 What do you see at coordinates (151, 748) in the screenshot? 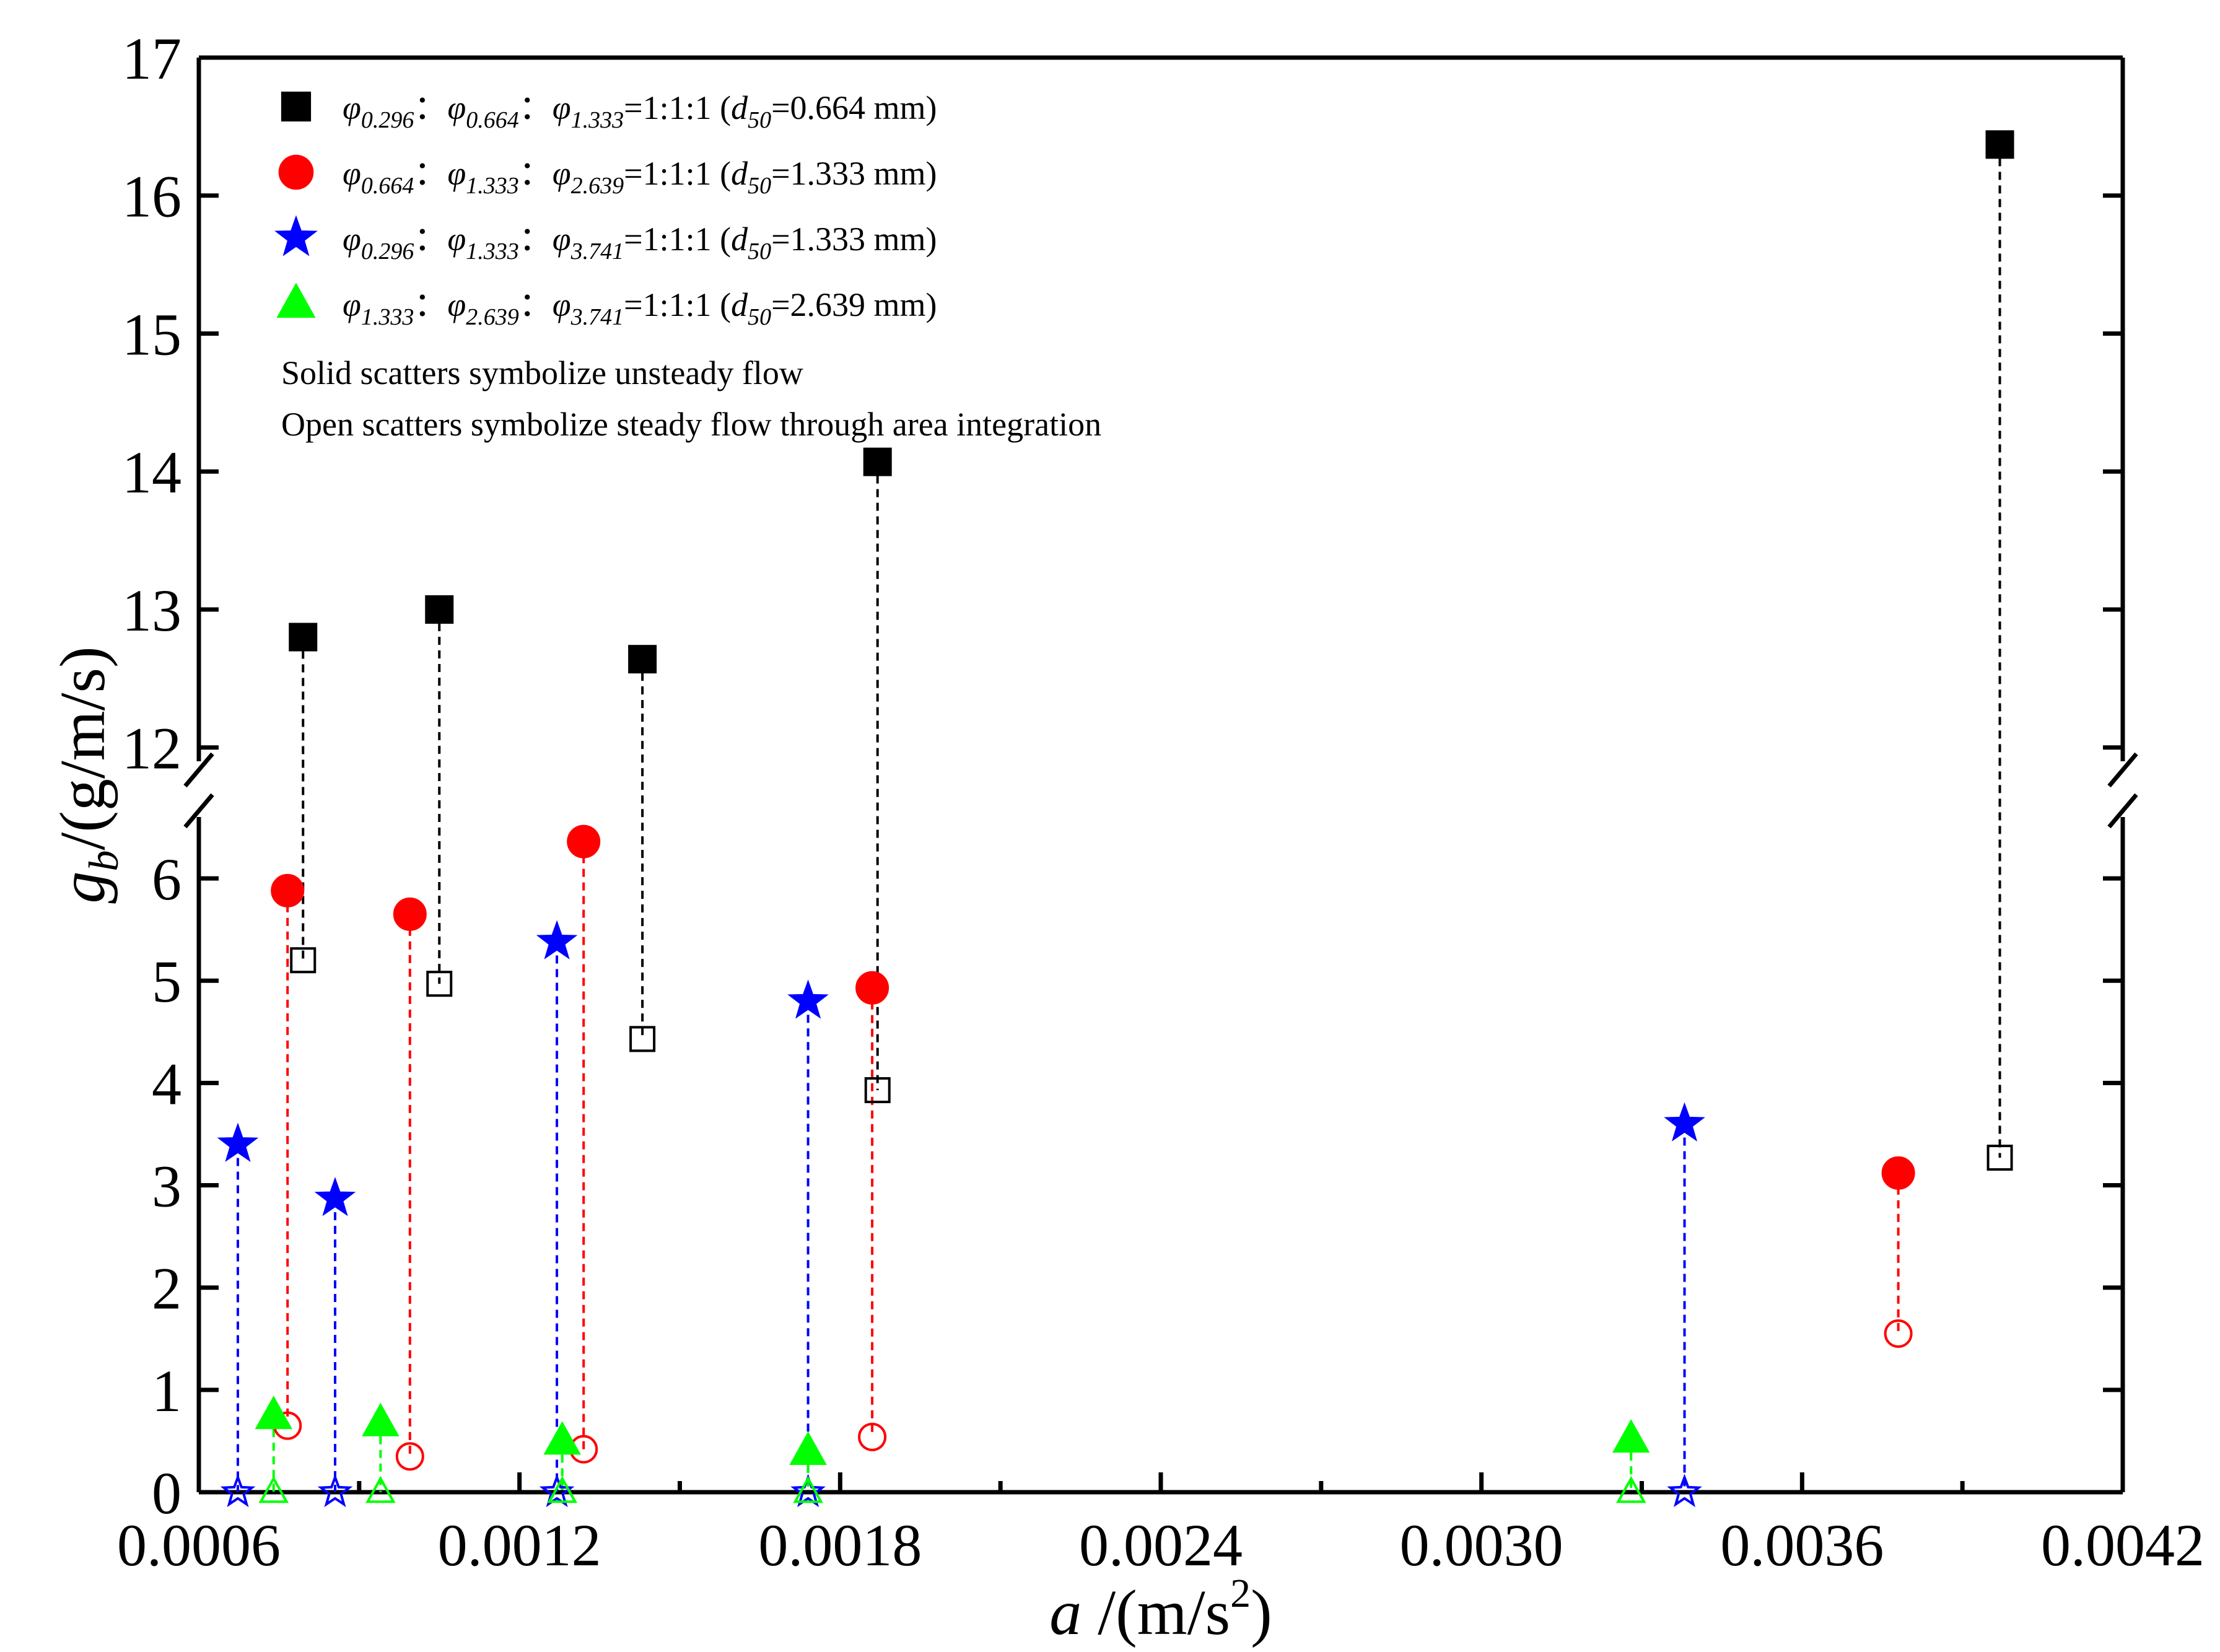
I see `y-tick-label: 12` at bounding box center [151, 748].